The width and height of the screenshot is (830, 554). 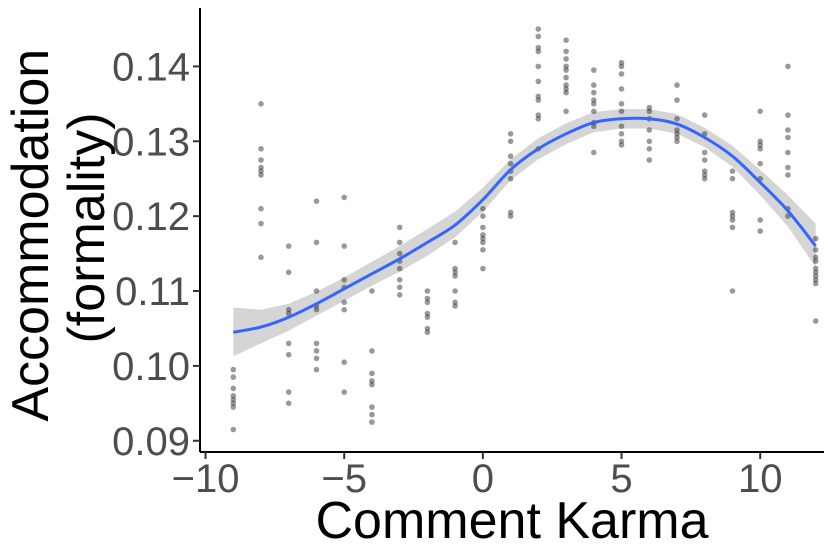 What do you see at coordinates (344, 479) in the screenshot?
I see `x-tick-label: −5` at bounding box center [344, 479].